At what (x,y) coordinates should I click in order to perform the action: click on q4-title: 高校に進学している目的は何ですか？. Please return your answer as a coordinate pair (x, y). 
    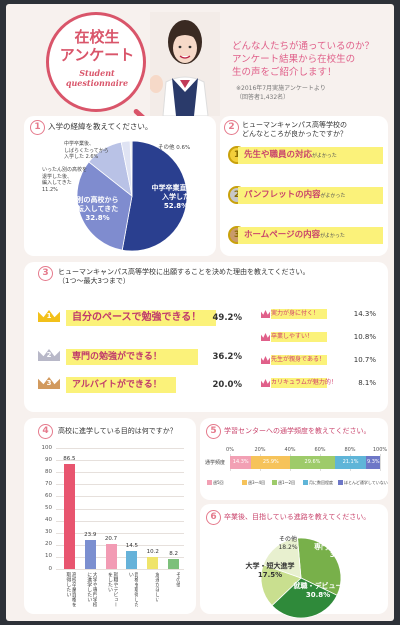
    Looking at the image, I should click on (117, 431).